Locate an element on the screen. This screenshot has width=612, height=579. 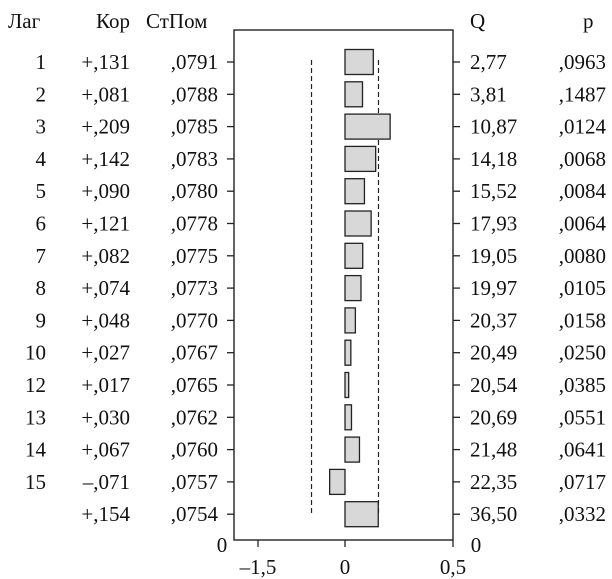
bars is located at coordinates (360, 288).